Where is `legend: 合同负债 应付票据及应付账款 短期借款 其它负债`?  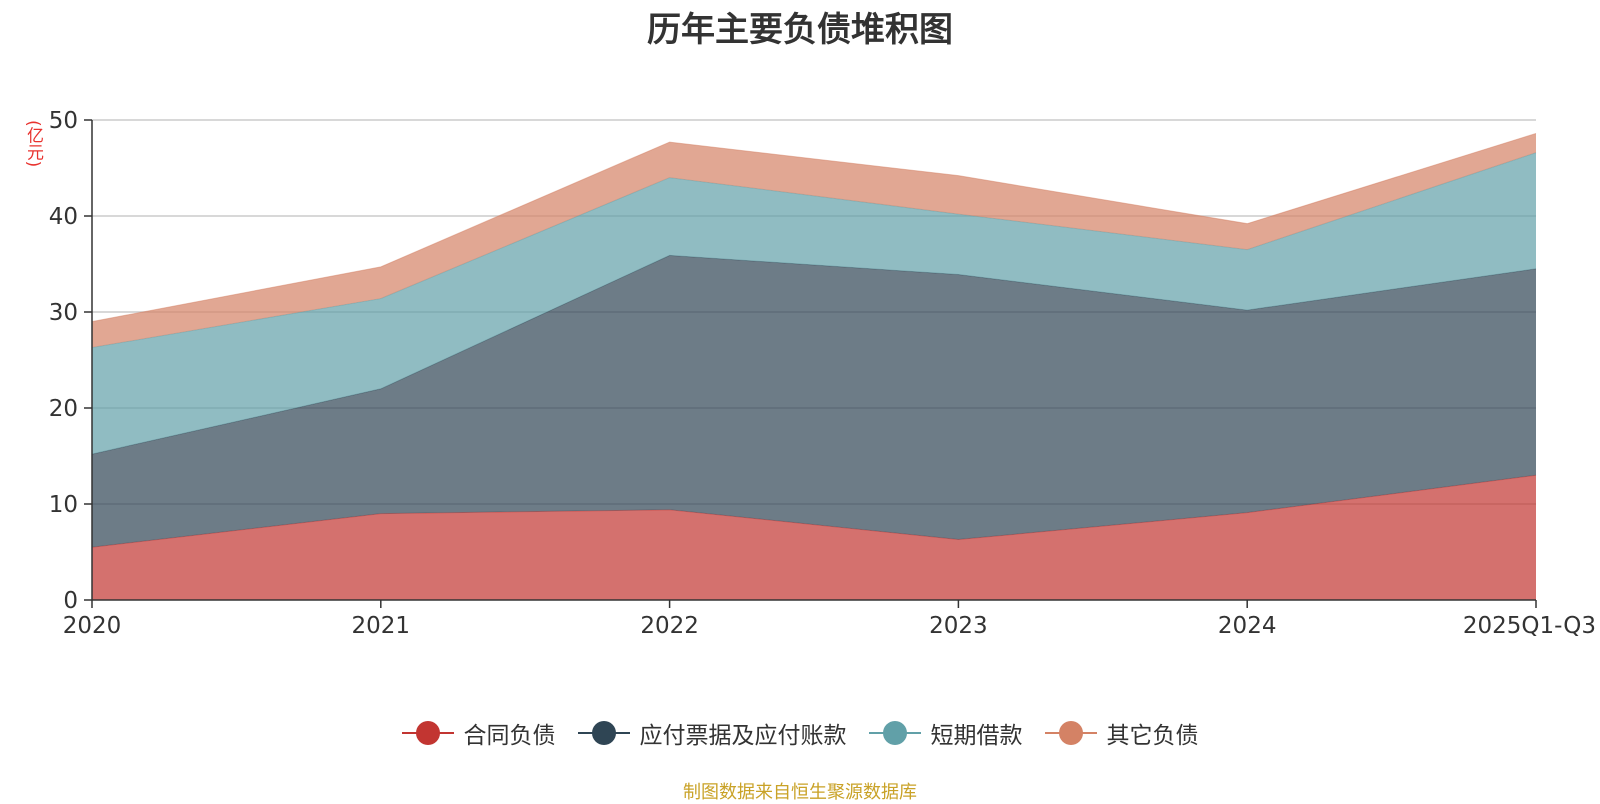
legend: 合同负债 应付票据及应付账款 短期借款 其它负债 is located at coordinates (800, 733).